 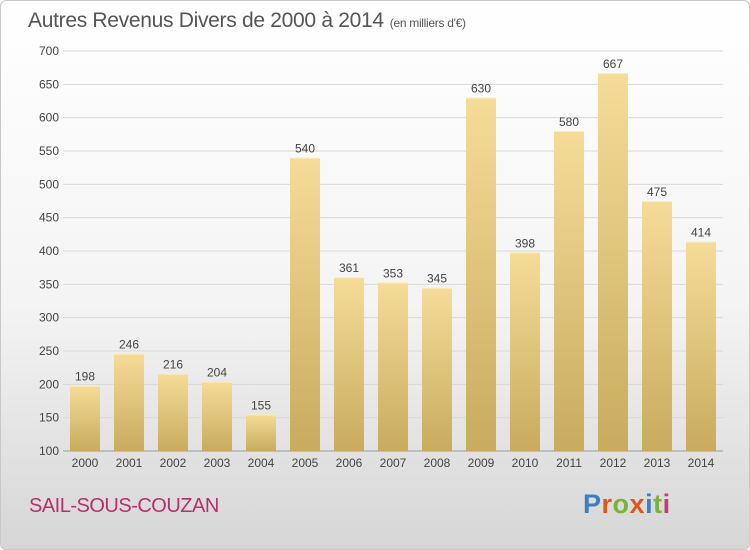 What do you see at coordinates (49, 84) in the screenshot?
I see `y-tick-label: 650` at bounding box center [49, 84].